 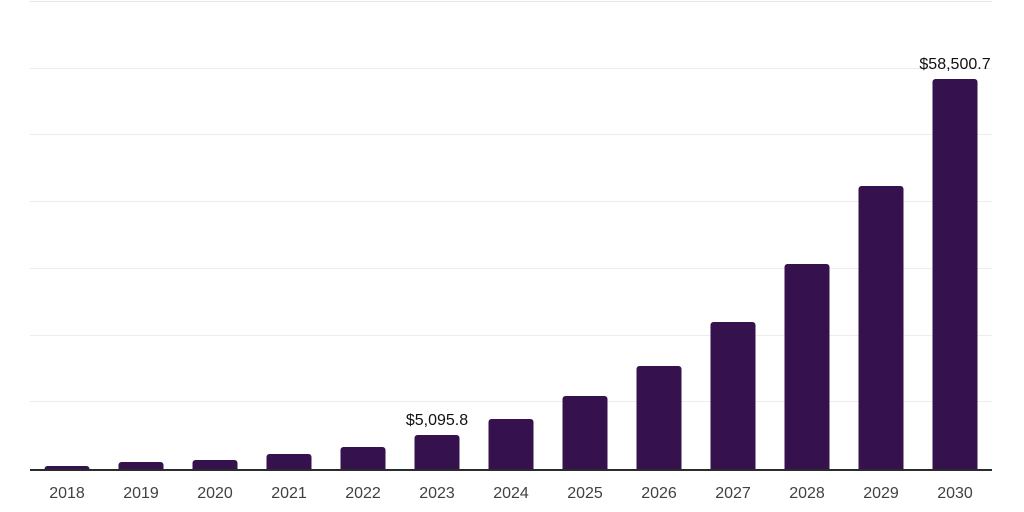 I want to click on x-label-2020: 2020, so click(x=215, y=493).